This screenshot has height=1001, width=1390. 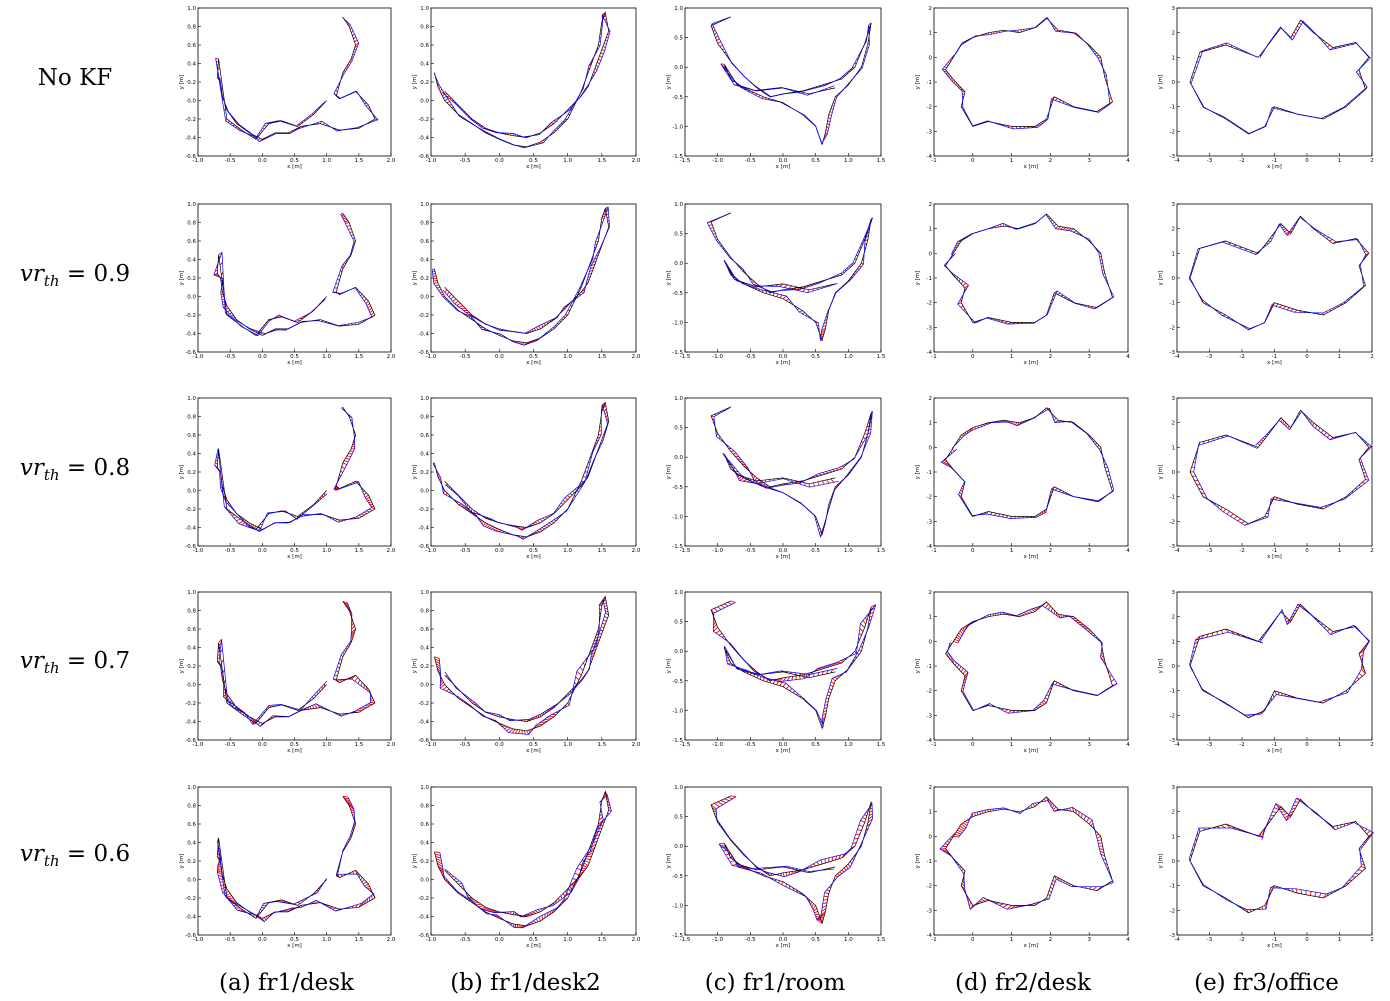 What do you see at coordinates (677, 157) in the screenshot?
I see `y-tick-label: -1.5` at bounding box center [677, 157].